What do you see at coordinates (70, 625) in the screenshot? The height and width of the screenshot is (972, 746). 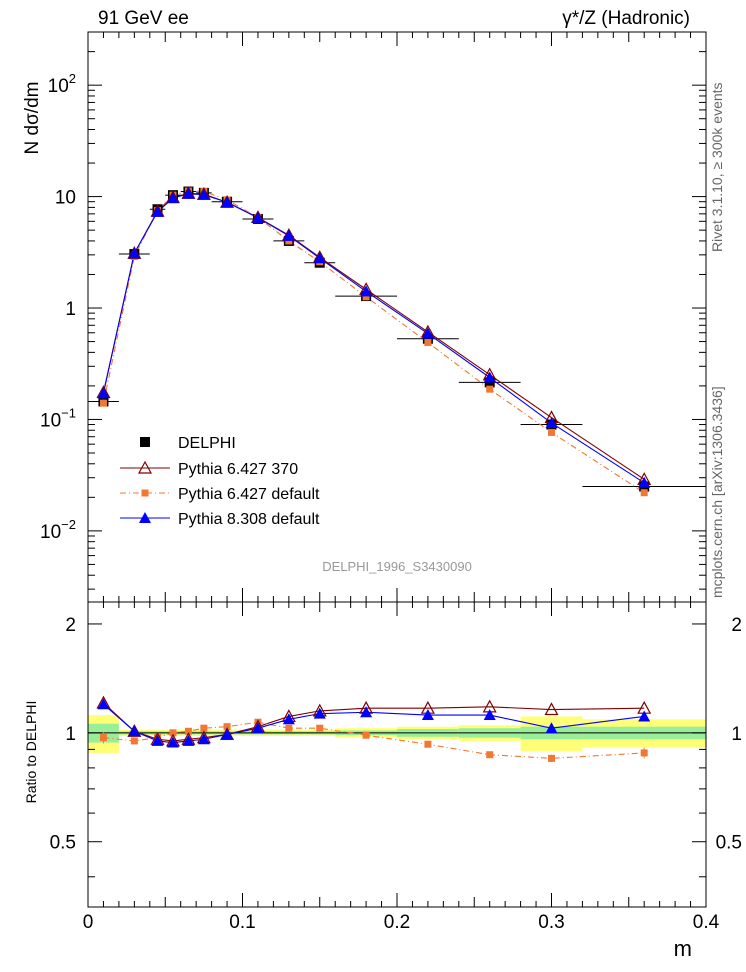 I see `ratio-y-tick-label-left: 2` at bounding box center [70, 625].